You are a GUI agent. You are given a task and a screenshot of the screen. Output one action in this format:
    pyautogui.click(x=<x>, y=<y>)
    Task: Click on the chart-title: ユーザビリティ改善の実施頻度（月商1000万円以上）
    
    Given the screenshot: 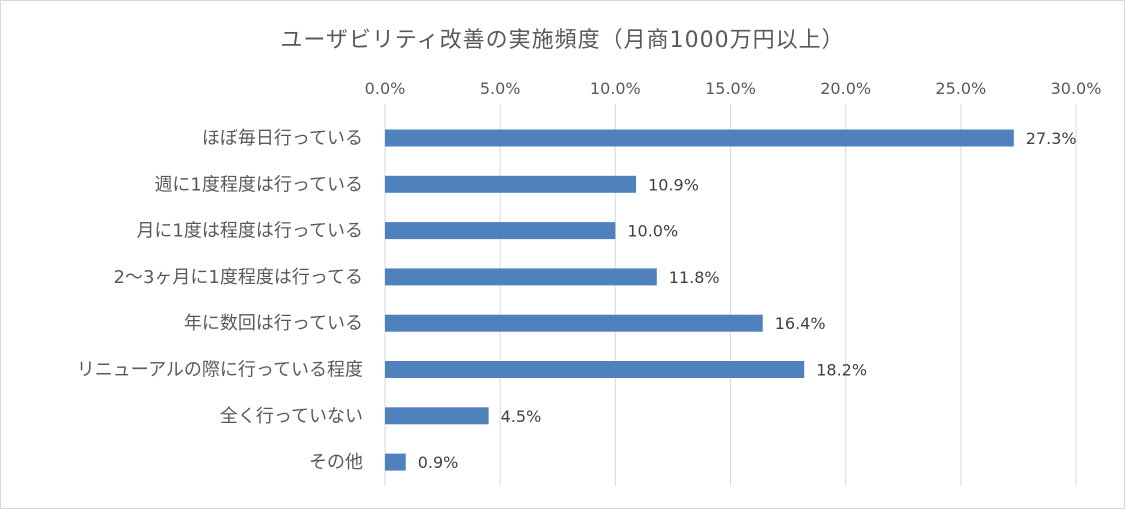 What is the action you would take?
    pyautogui.click(x=562, y=40)
    